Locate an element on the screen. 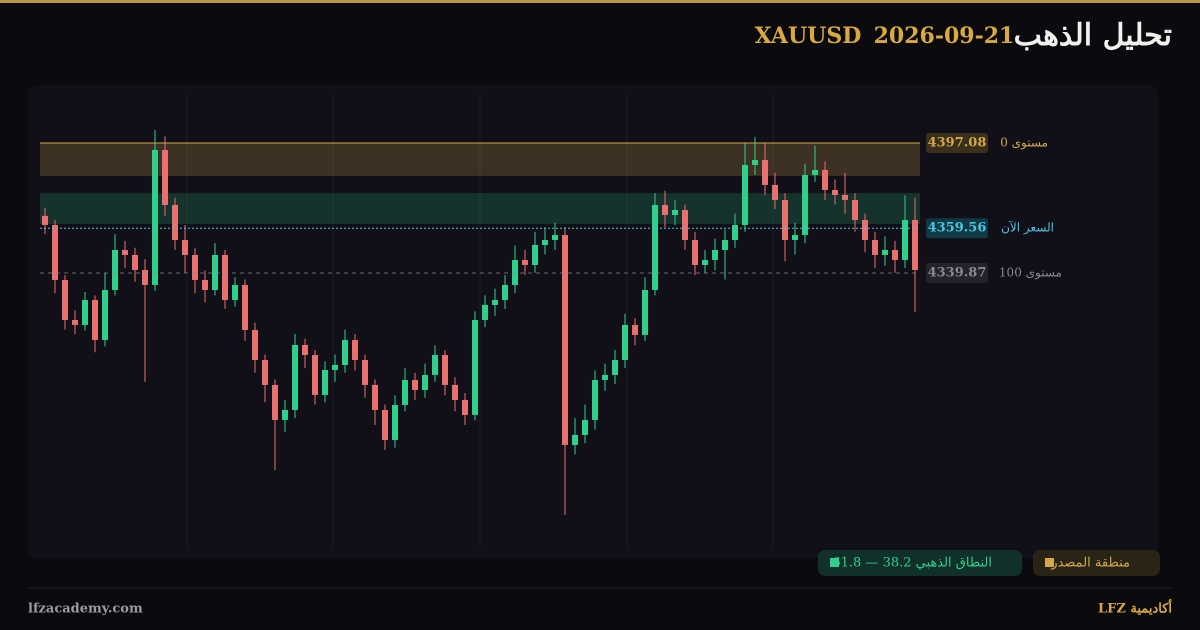 Image resolution: width=1200 pixels, height=630 pixels. legend-label: منطقة المصدر is located at coordinates (1090, 563).